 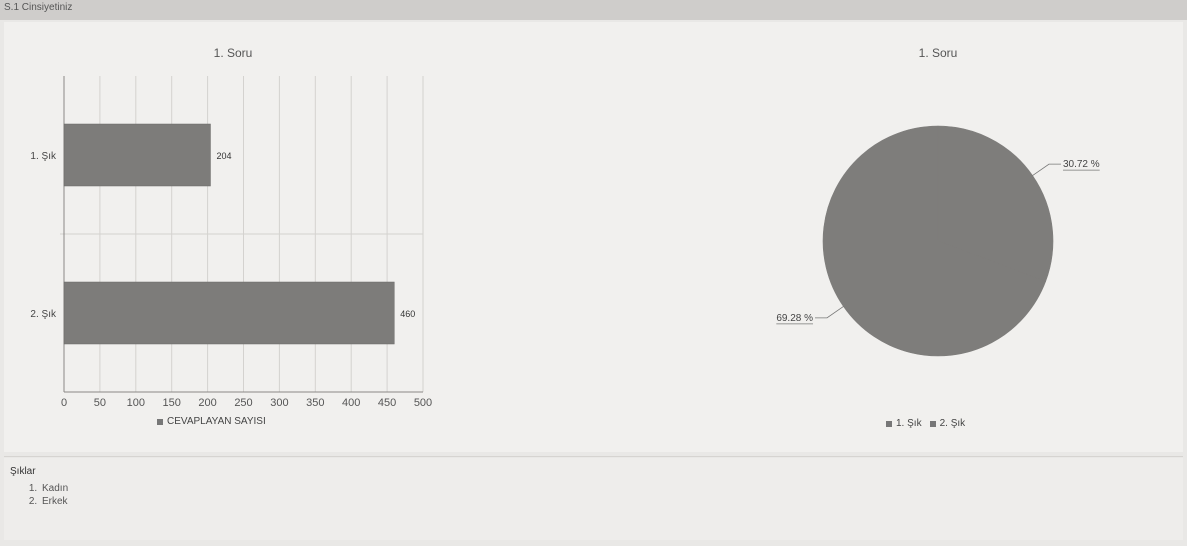 I want to click on header-bar: S.1 Cinsiyetiniz, so click(x=593, y=10).